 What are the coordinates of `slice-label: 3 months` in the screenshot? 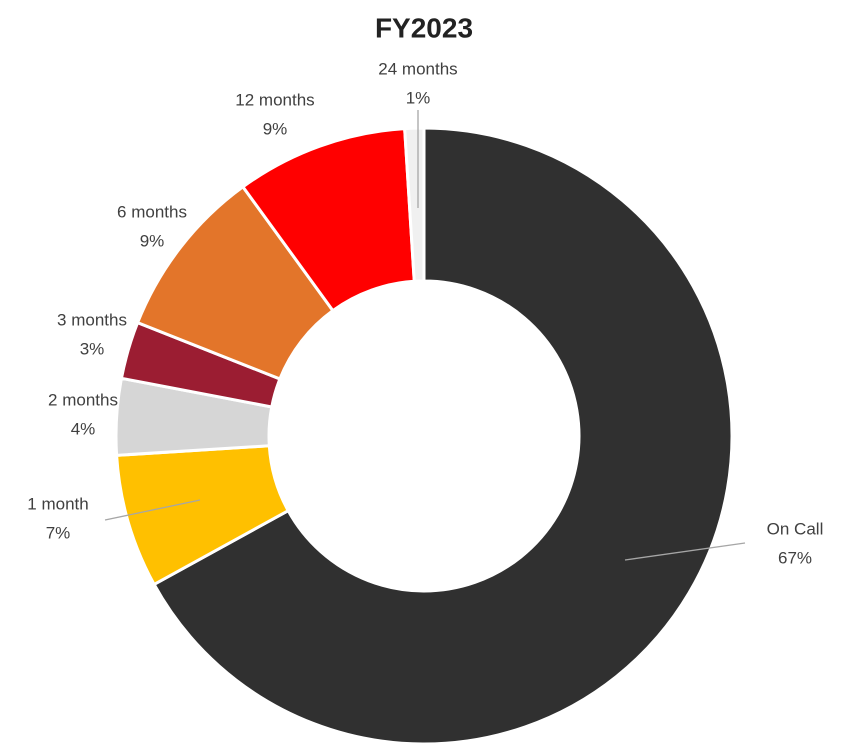 It's located at (92, 319).